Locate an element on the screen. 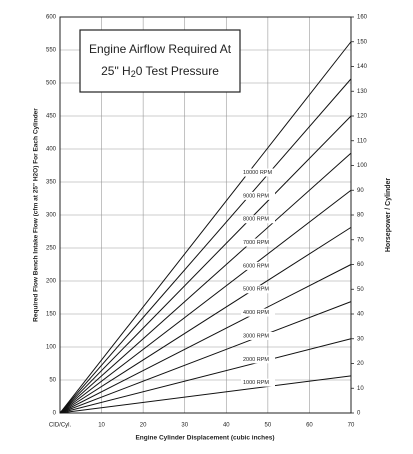 The image size is (413, 454). series-label: 8000 RPM is located at coordinates (256, 220).